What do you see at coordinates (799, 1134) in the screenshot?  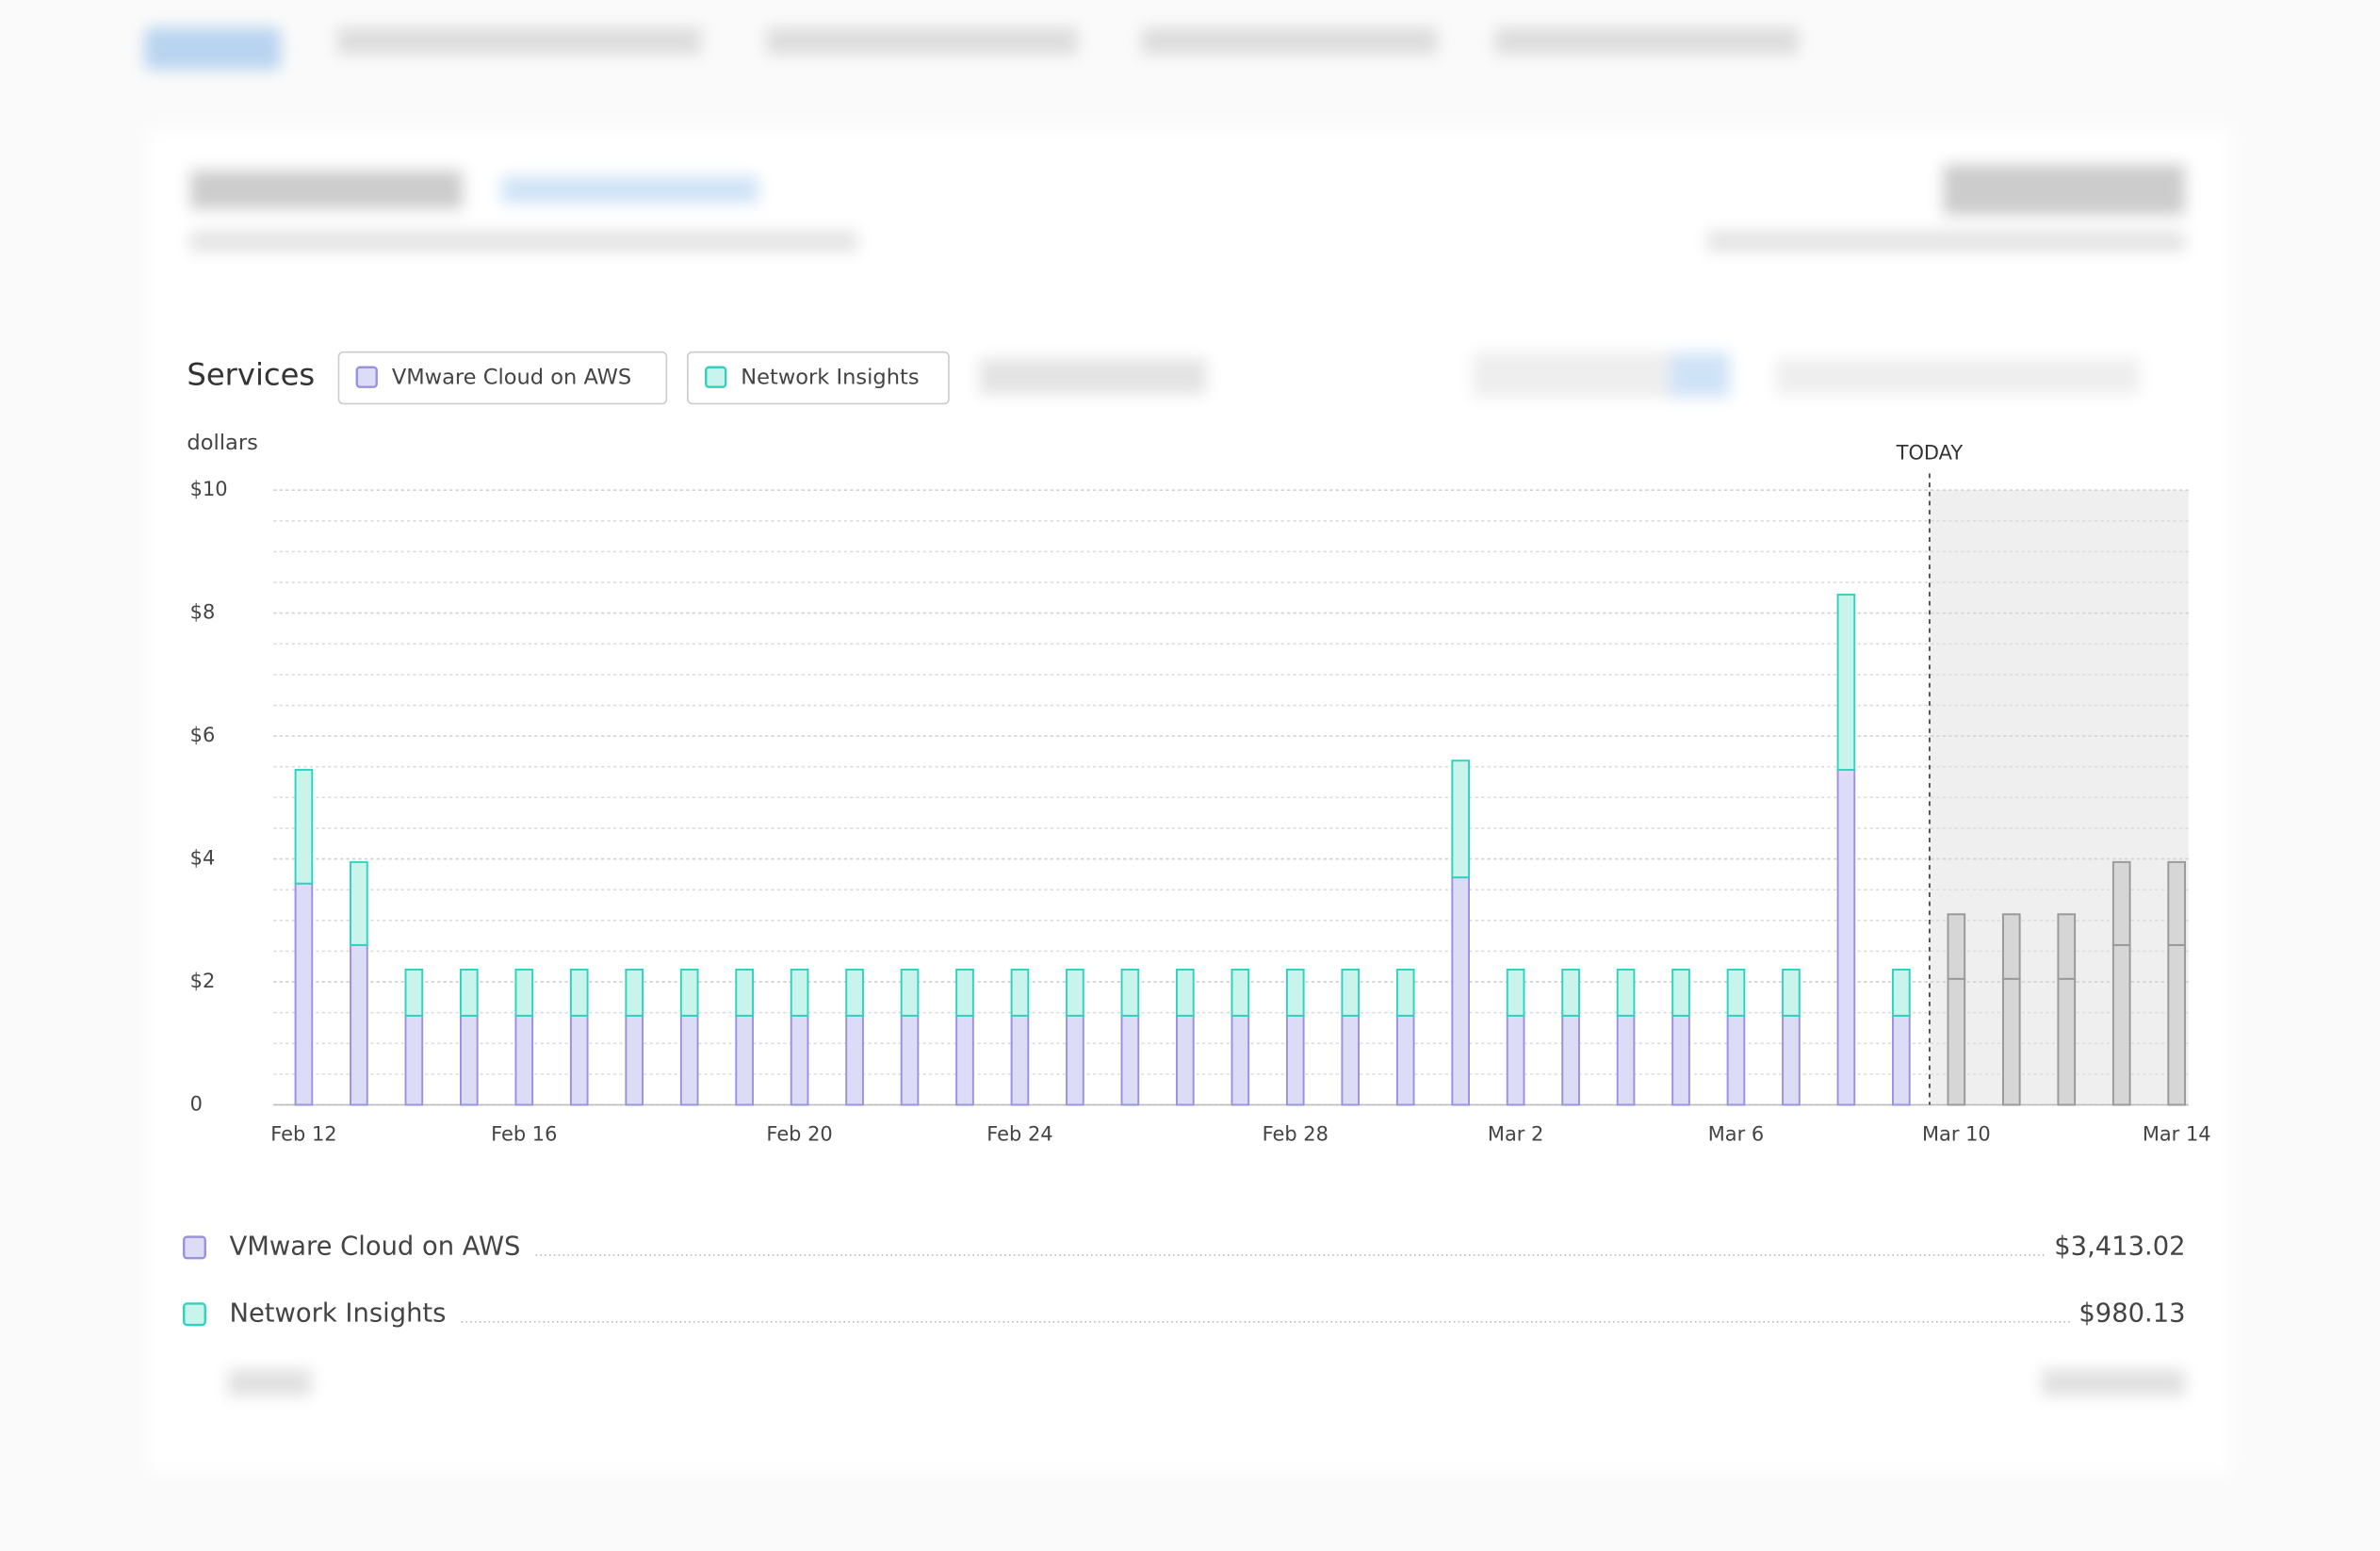 I see `x-tick-label: Feb 20` at bounding box center [799, 1134].